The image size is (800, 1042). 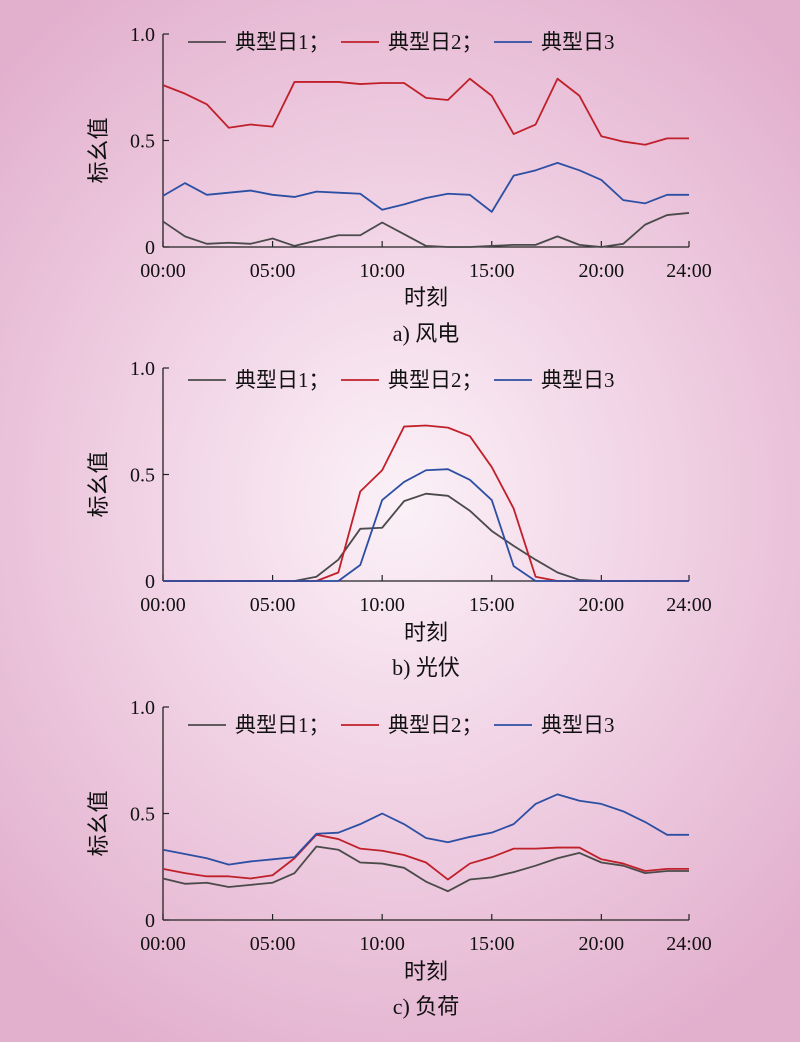 What do you see at coordinates (426, 667) in the screenshot?
I see `chart-caption: b) 光伏` at bounding box center [426, 667].